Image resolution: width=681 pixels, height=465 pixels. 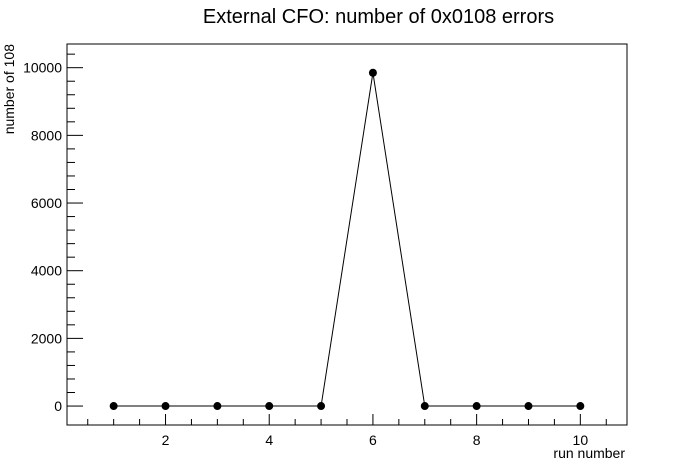 I want to click on chart-title: External CFO: number of 0x0108 errors, so click(x=378, y=17).